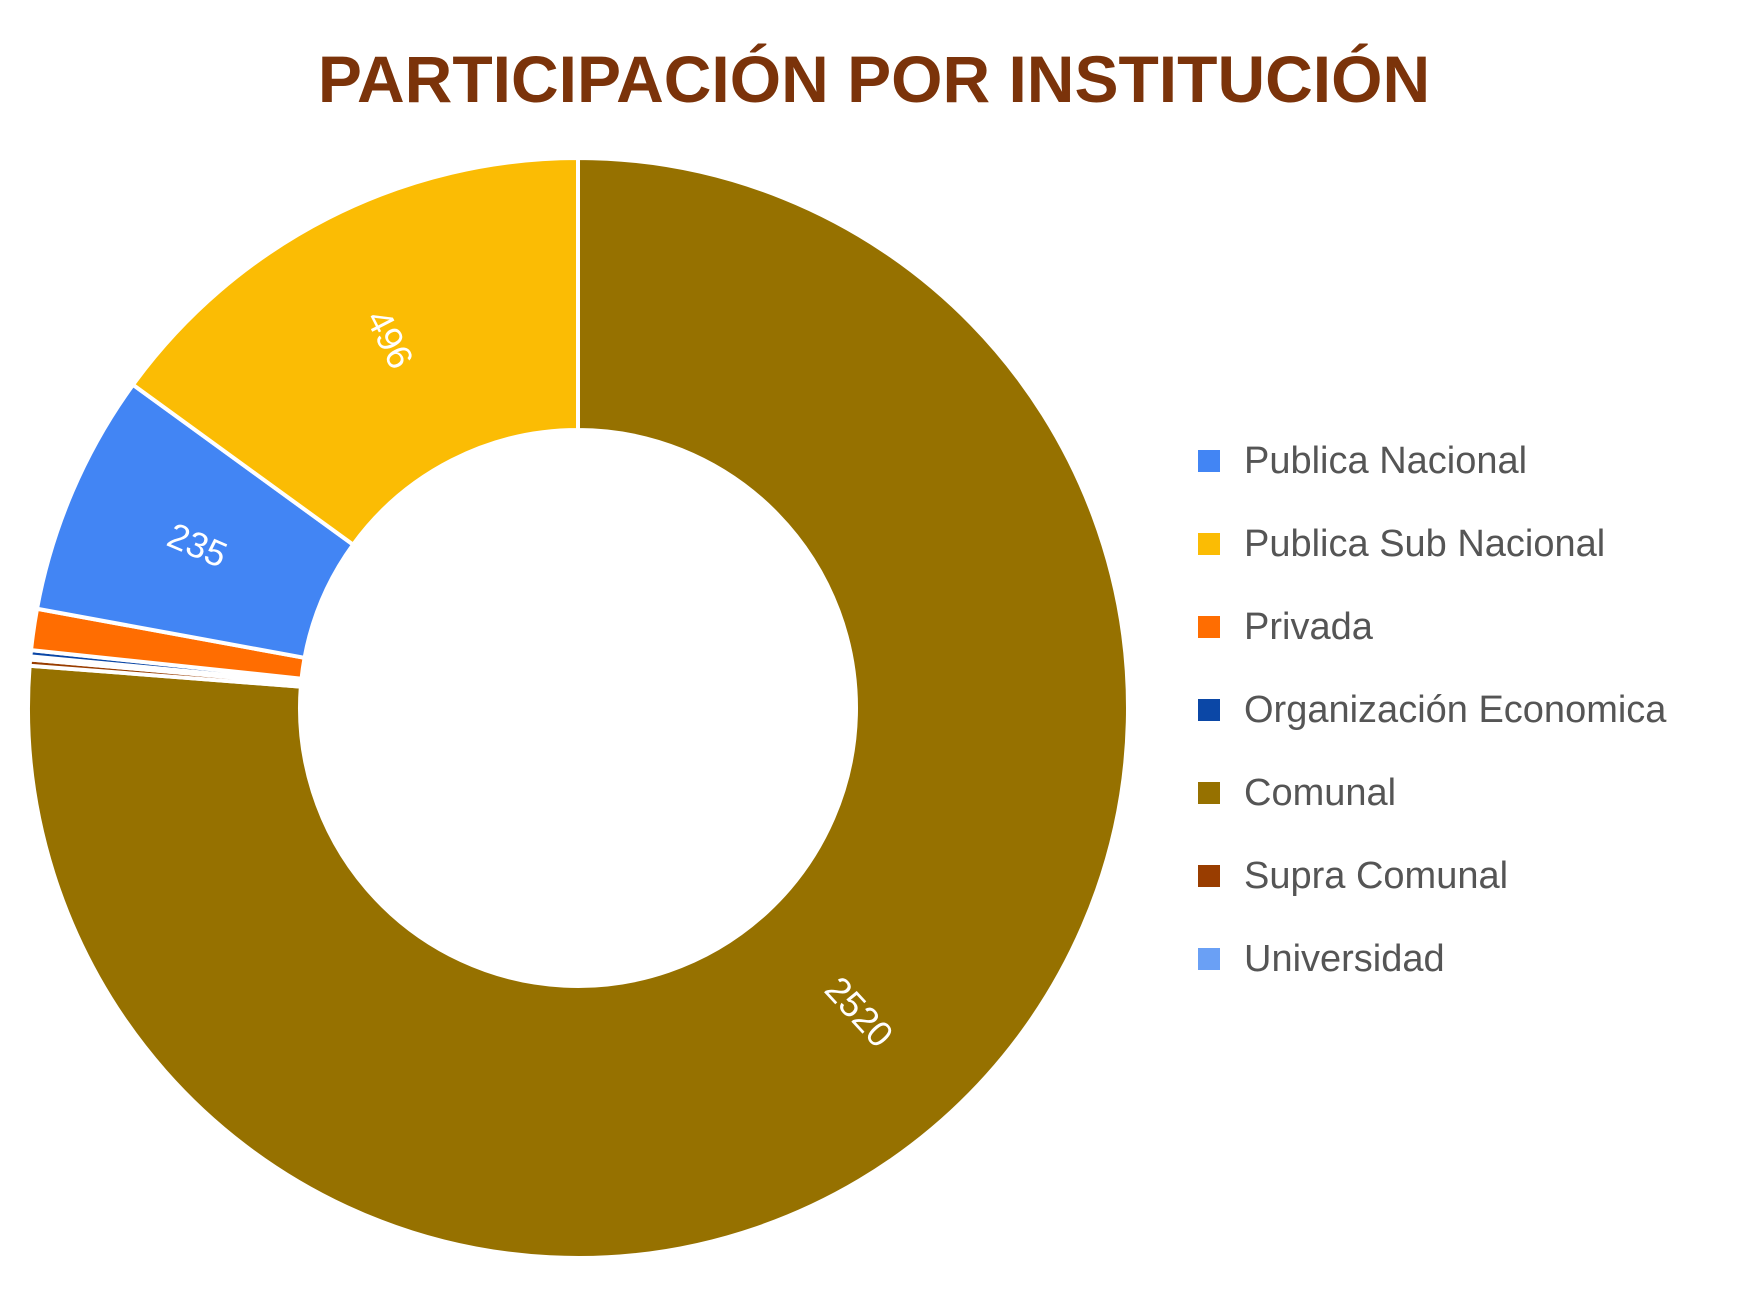 The width and height of the screenshot is (1748, 1296). Describe the element at coordinates (1424, 544) in the screenshot. I see `legend-label: Publica Sub Nacional` at that location.